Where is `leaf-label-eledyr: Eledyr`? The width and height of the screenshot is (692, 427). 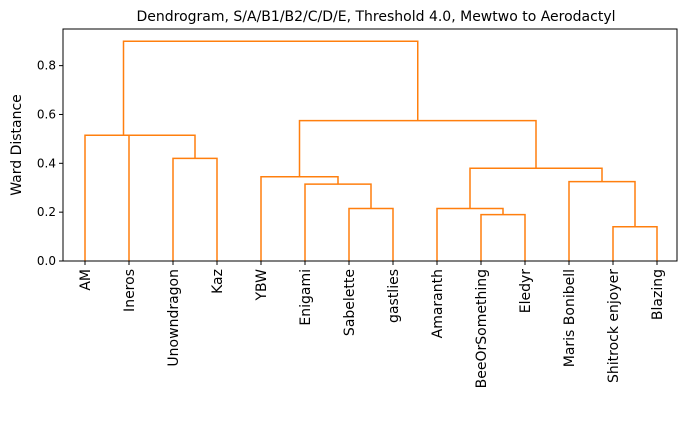
leaf-label-eledyr: Eledyr is located at coordinates (526, 291).